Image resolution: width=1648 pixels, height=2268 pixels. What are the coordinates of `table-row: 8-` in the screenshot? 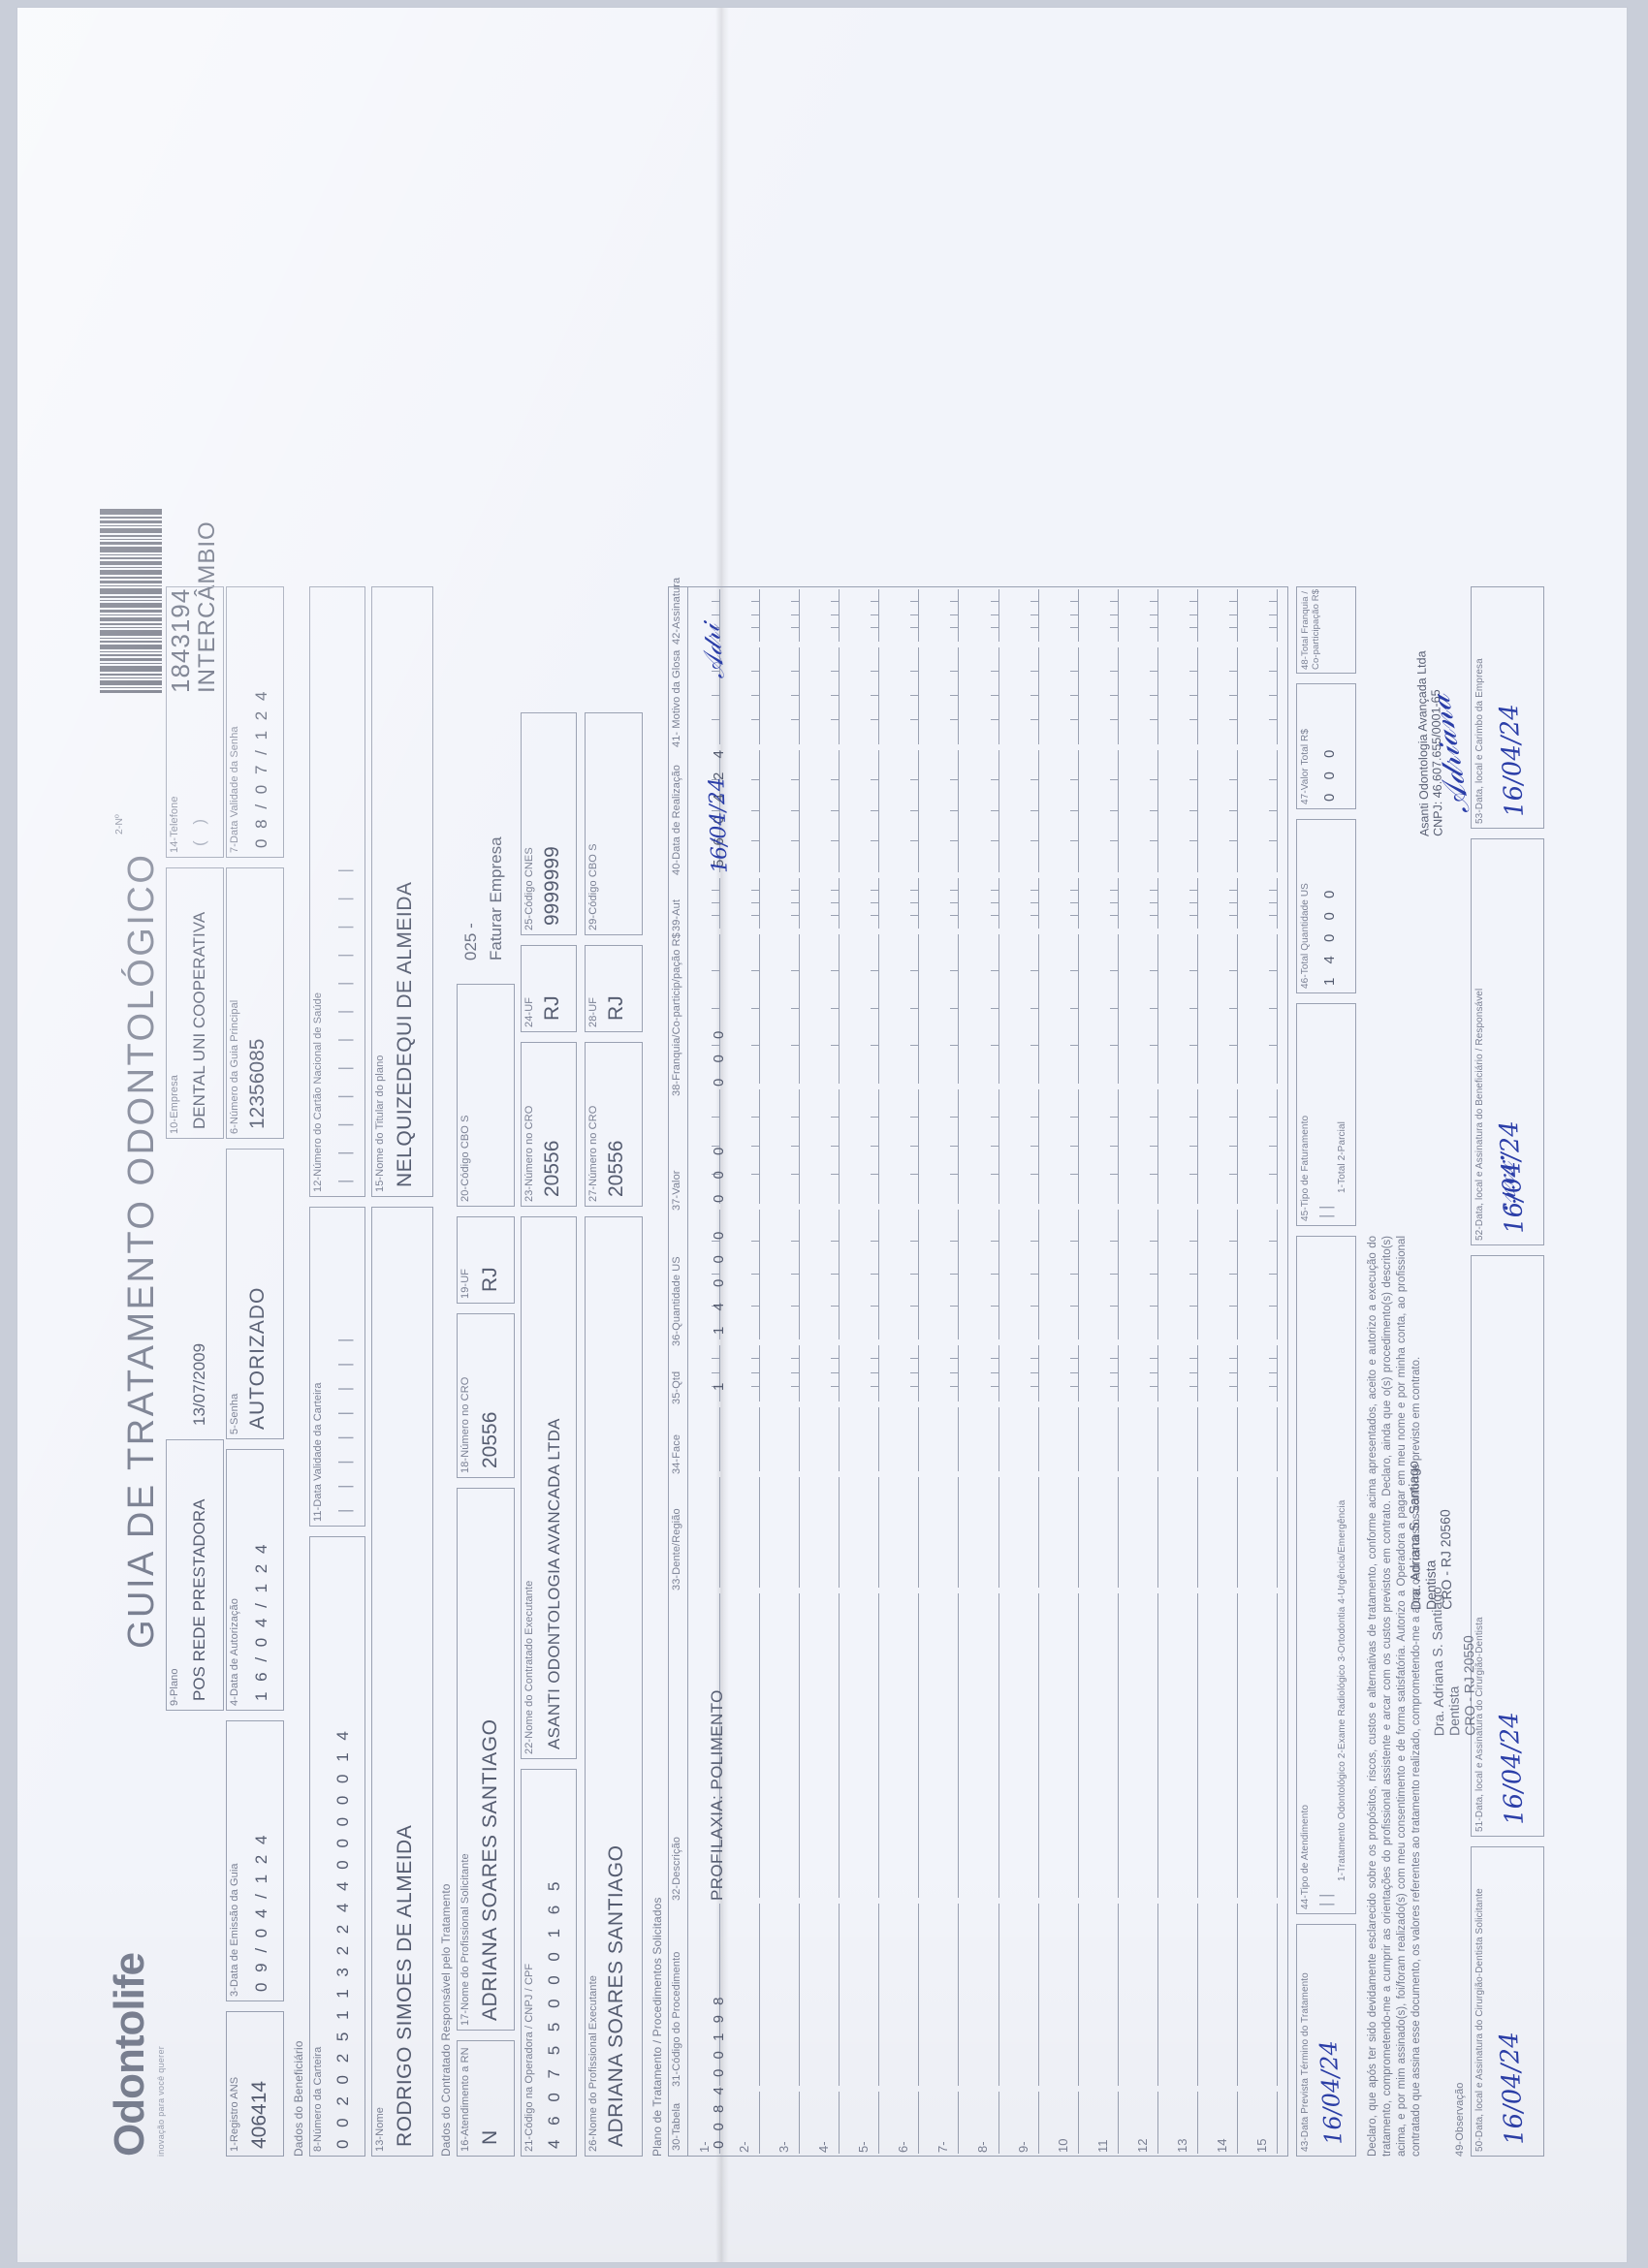 It's located at (989, 1371).